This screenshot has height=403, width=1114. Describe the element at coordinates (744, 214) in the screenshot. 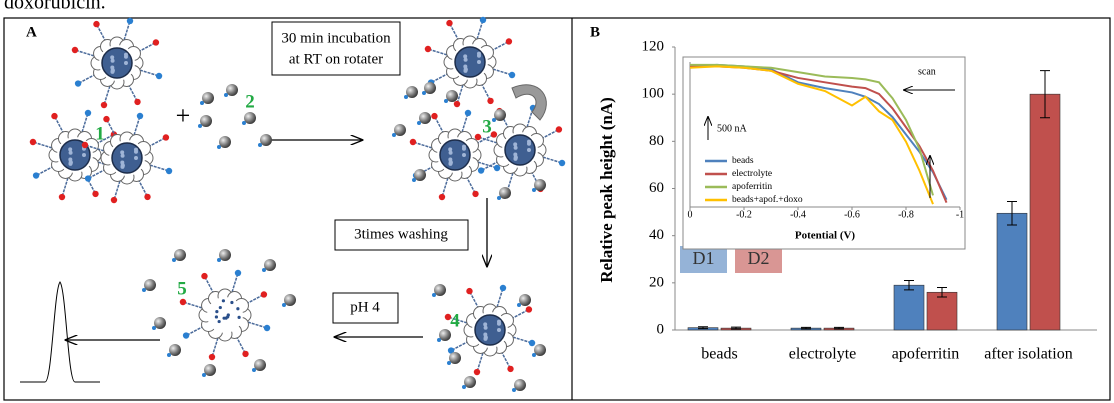

I see `x-tick-label: -0.2` at that location.